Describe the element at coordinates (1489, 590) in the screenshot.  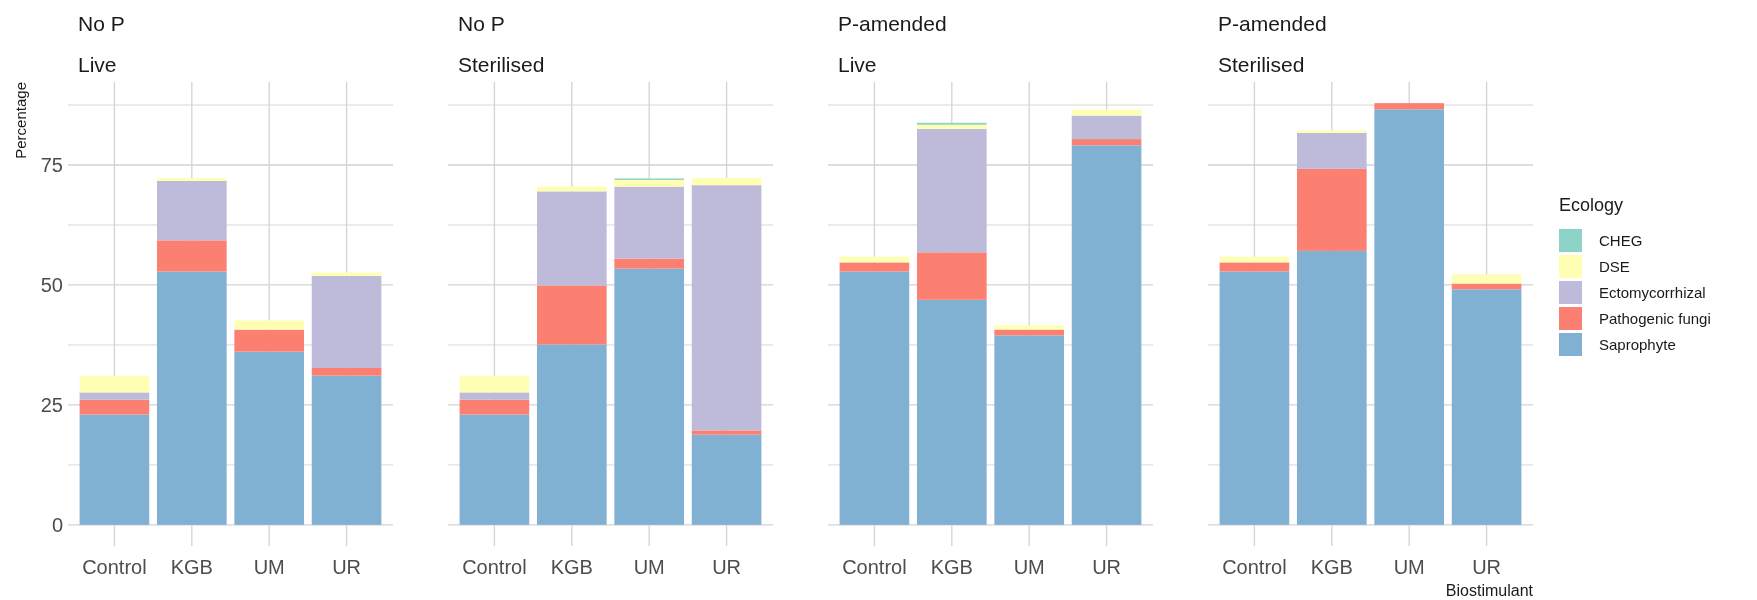
I see `x-axis-title: Biostimulant` at that location.